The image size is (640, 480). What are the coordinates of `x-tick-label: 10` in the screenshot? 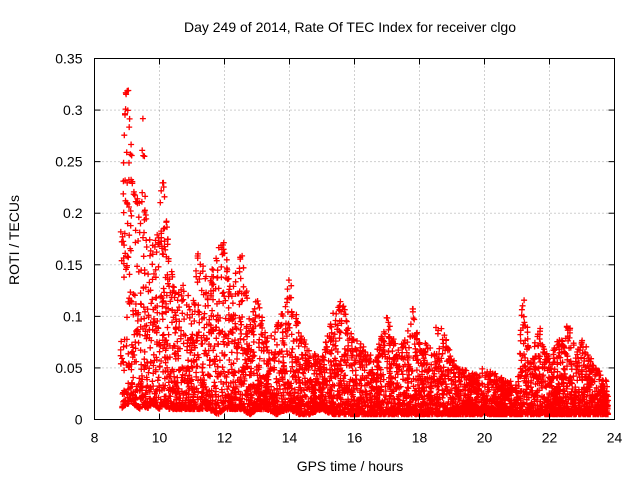 It's located at (160, 438).